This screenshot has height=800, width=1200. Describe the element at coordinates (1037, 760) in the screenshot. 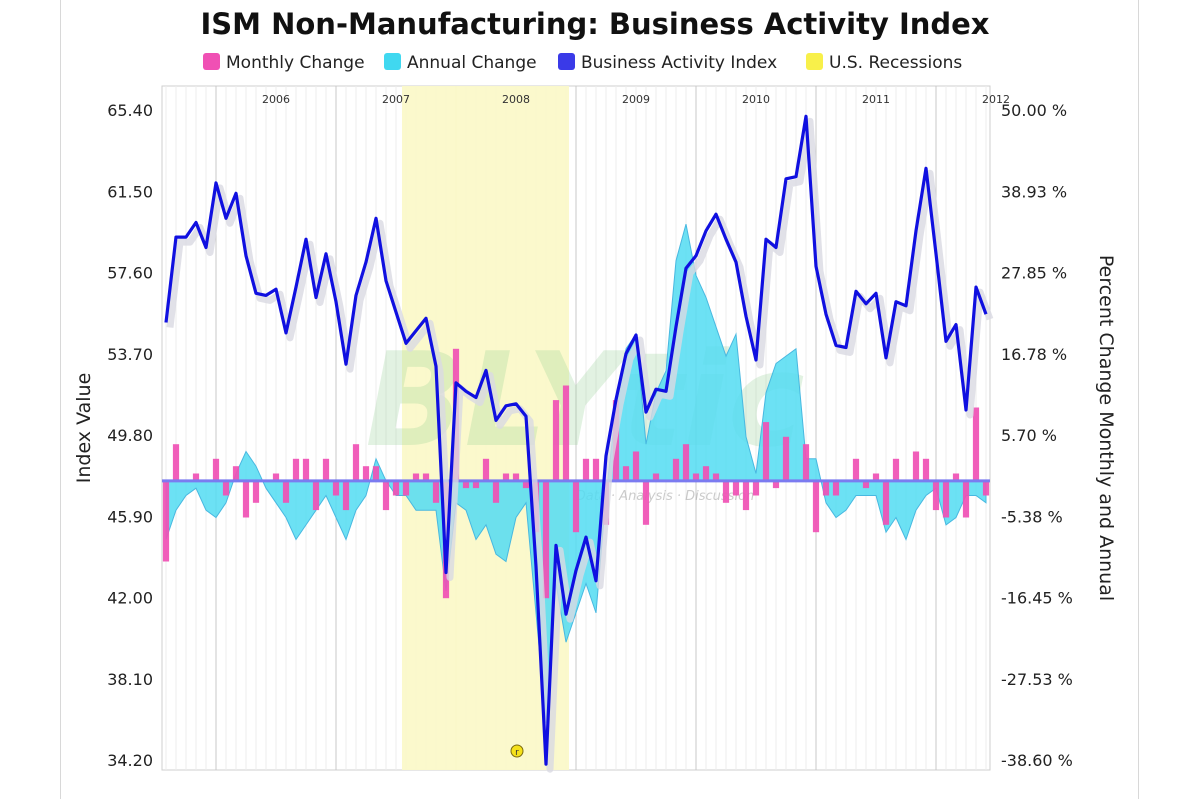

I see `right-tick-label: -38.60 %` at that location.